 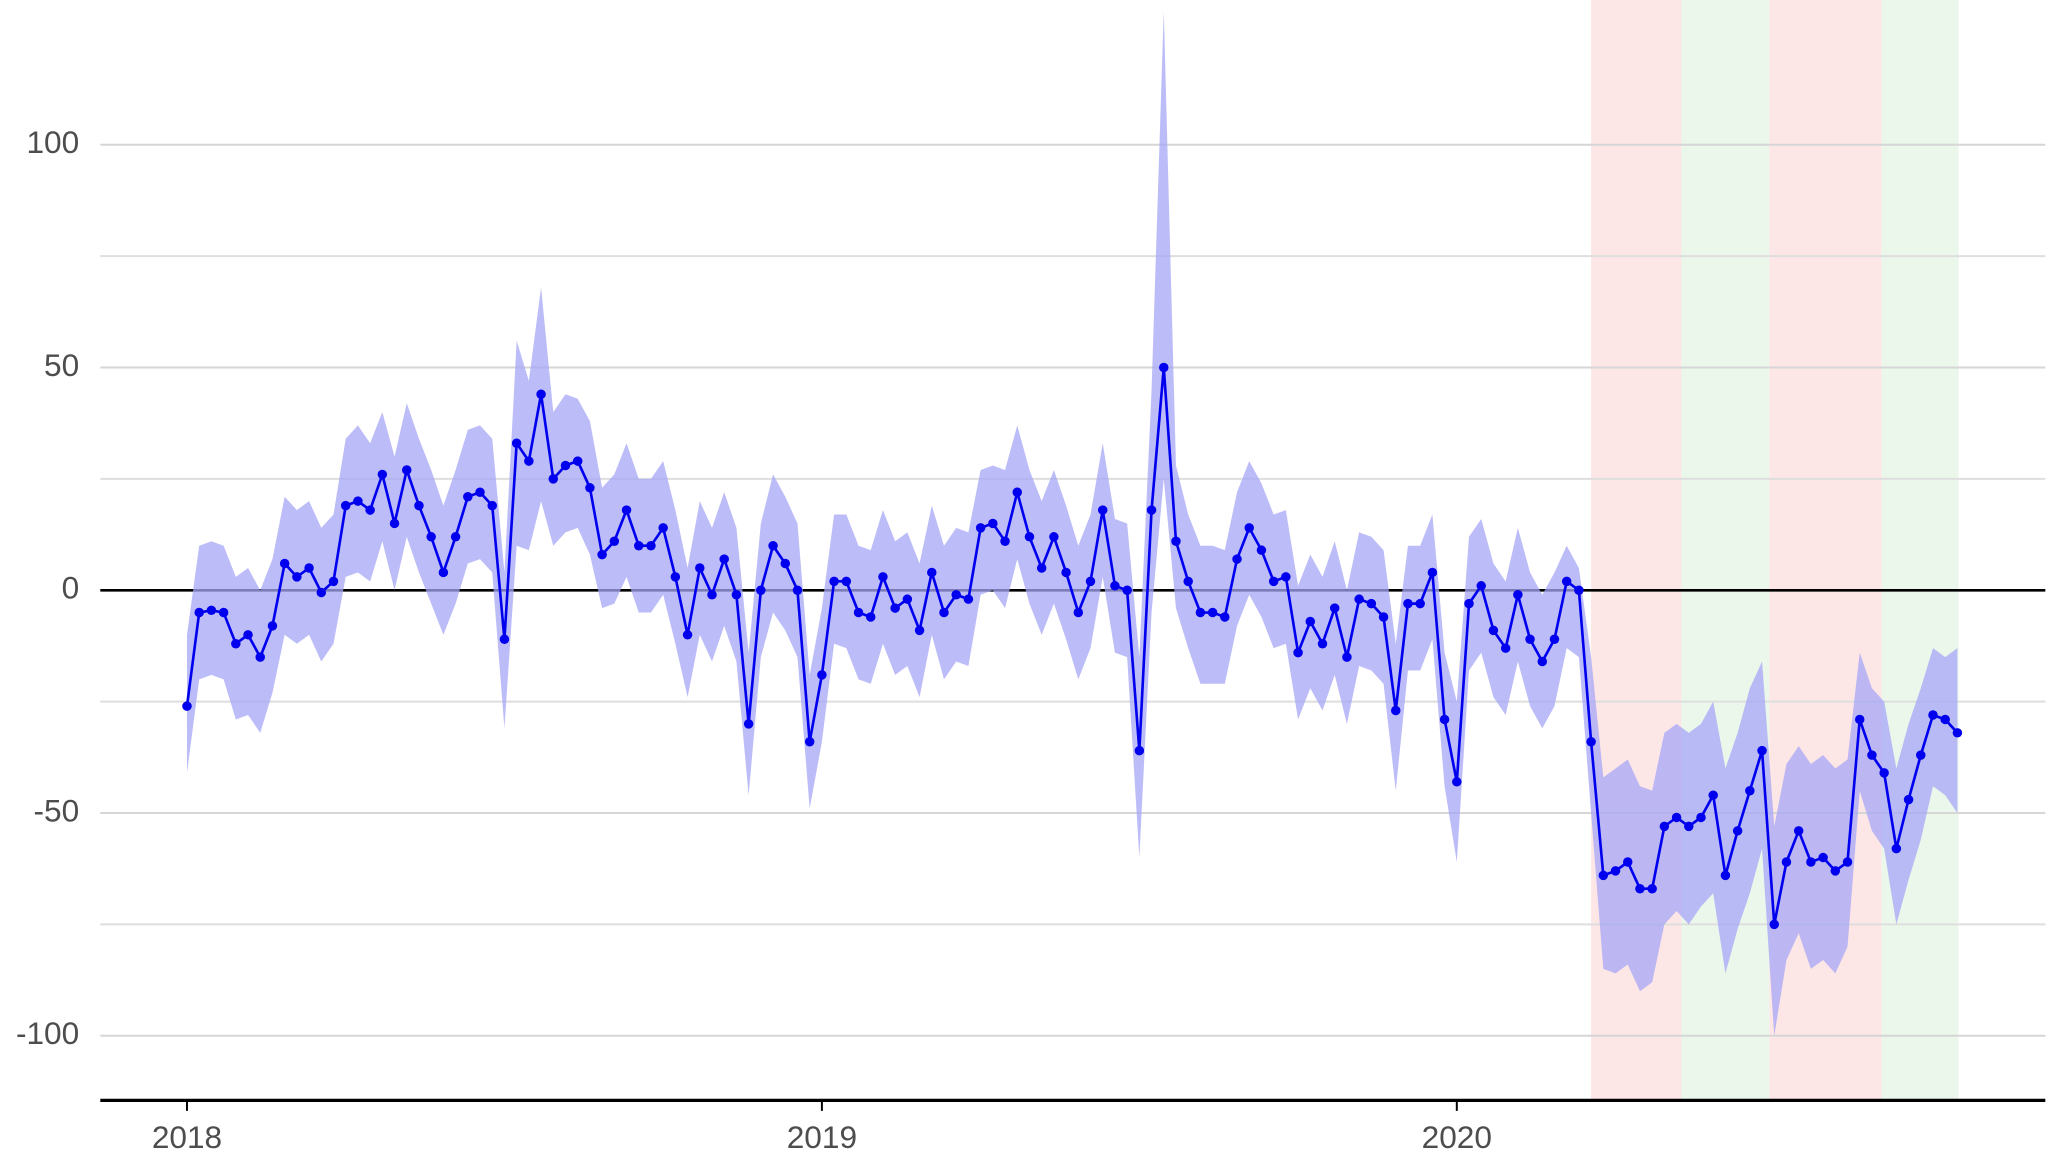 I want to click on y-tick-label: 0, so click(x=71, y=588).